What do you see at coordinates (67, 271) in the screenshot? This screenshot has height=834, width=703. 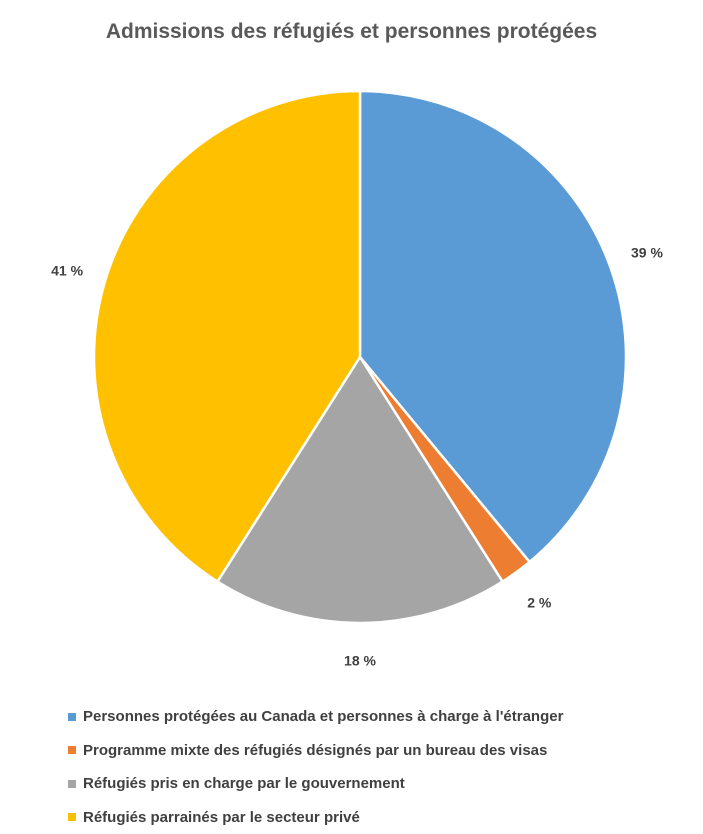 I see `data-label-4: 41 %` at bounding box center [67, 271].